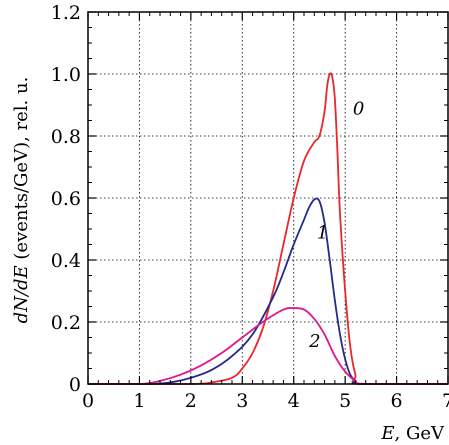 This screenshot has width=449, height=445. Describe the element at coordinates (88, 401) in the screenshot. I see `x-tick-label: 0` at that location.